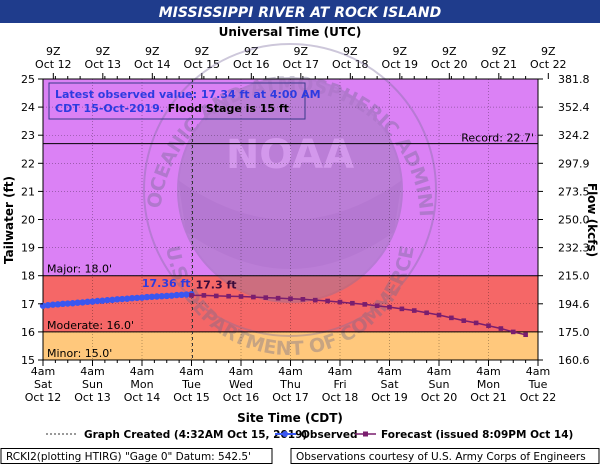 This screenshot has width=600, height=469. What do you see at coordinates (103, 64) in the screenshot?
I see `top-tick-label: Oct 13` at bounding box center [103, 64].